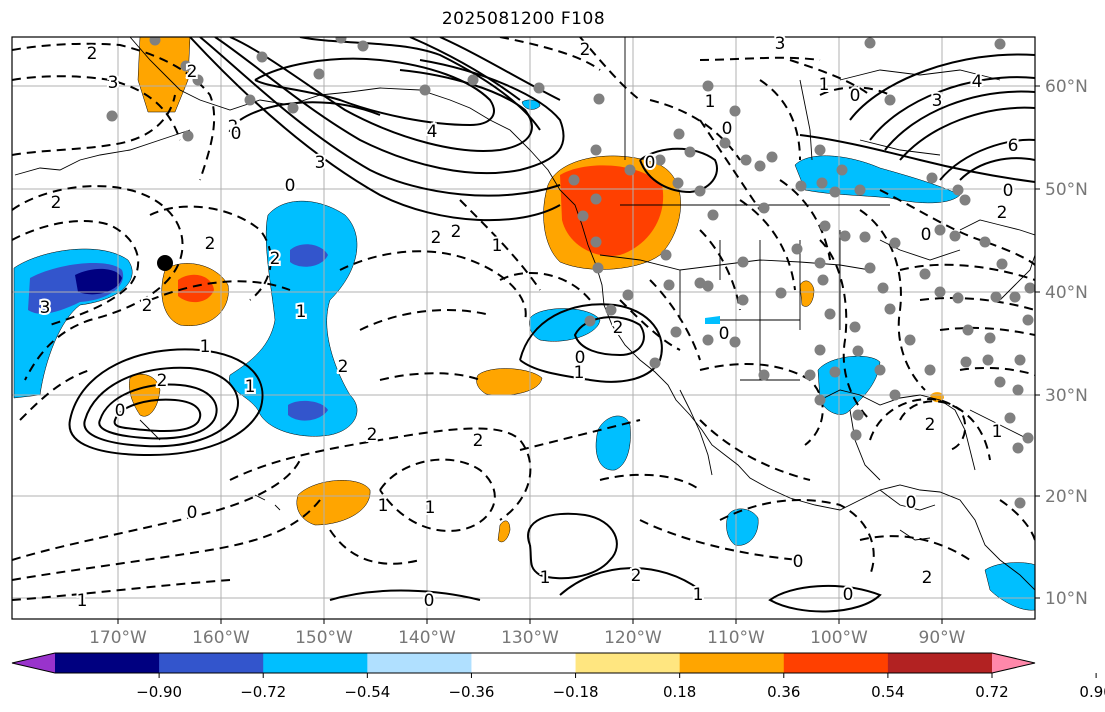  I want to click on map-title: 2025081200 F108, so click(523, 19).